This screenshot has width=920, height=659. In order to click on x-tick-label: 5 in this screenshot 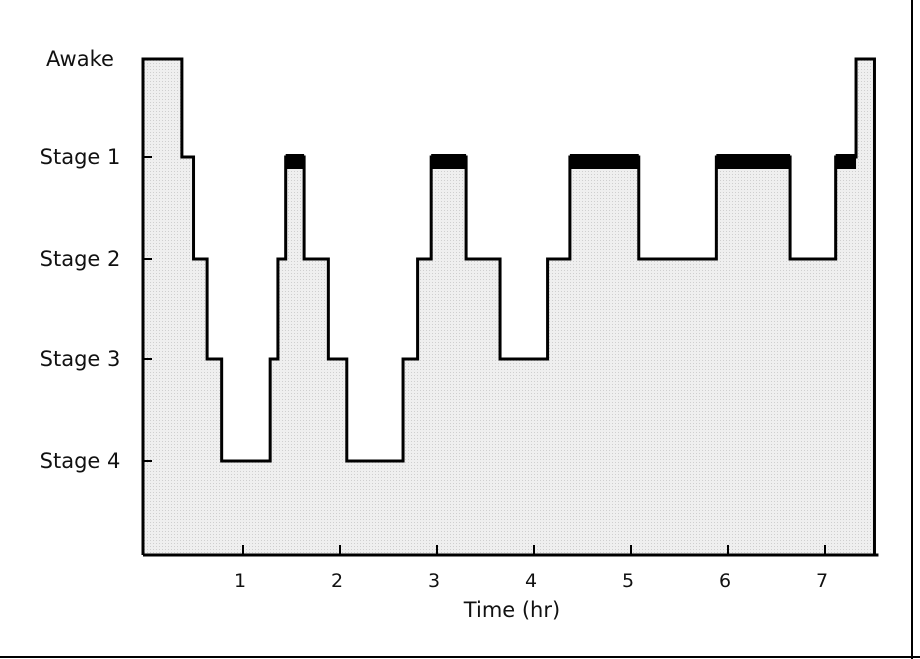, I will do `click(628, 581)`.